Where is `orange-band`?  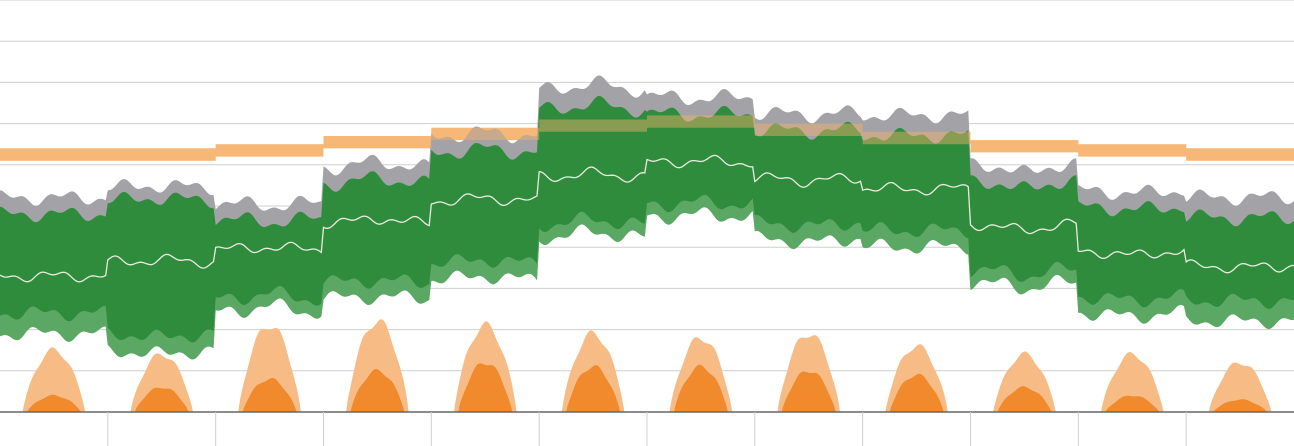 orange-band is located at coordinates (647, 138).